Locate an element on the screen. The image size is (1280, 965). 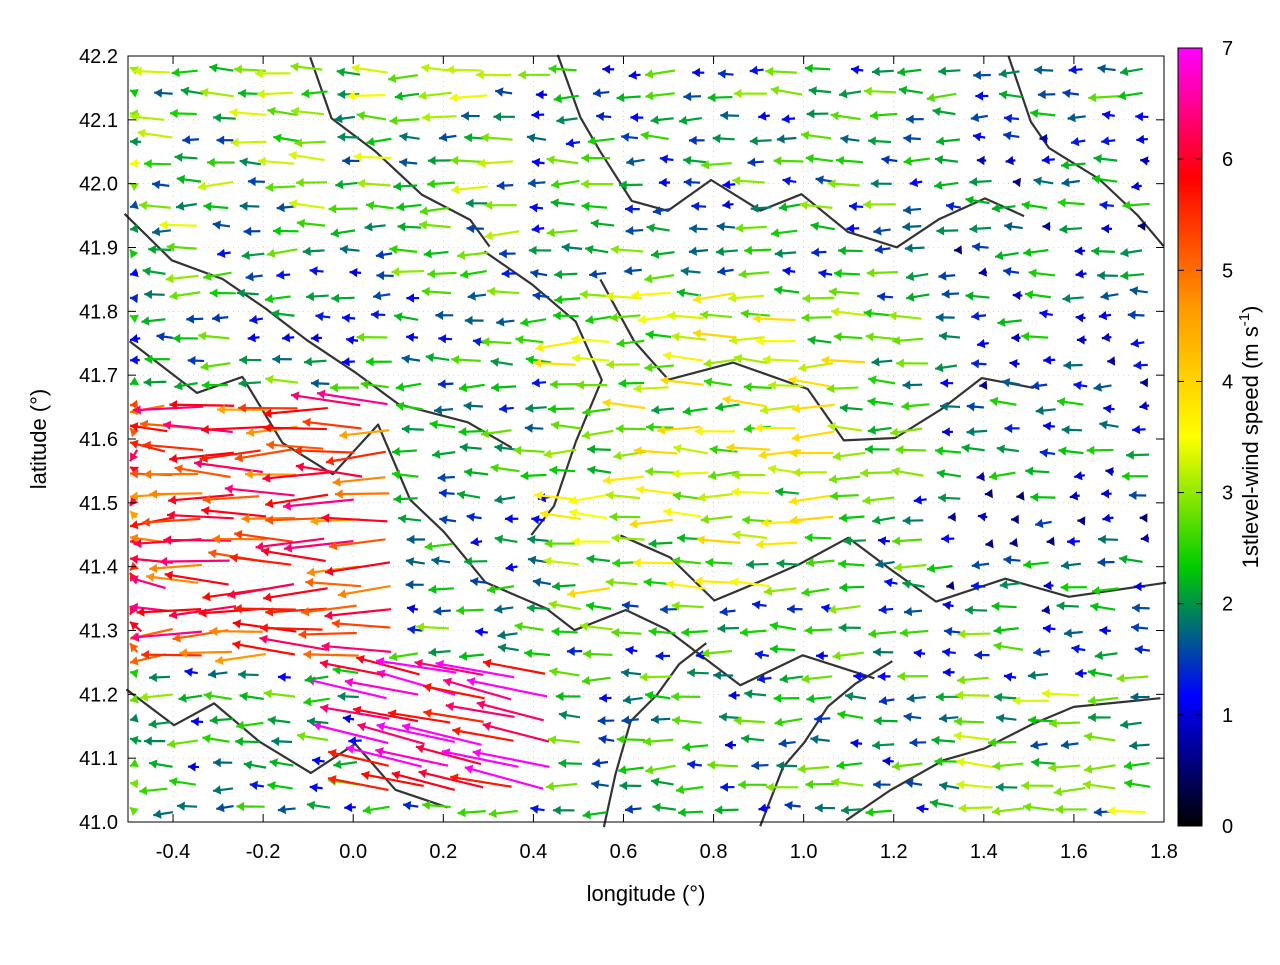
x-tick-label: -0.2 is located at coordinates (263, 852).